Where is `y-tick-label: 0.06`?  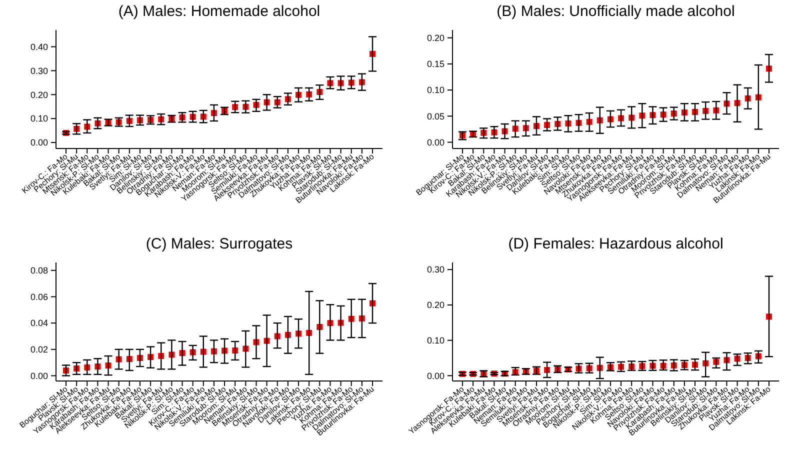 y-tick-label: 0.06 is located at coordinates (39, 297).